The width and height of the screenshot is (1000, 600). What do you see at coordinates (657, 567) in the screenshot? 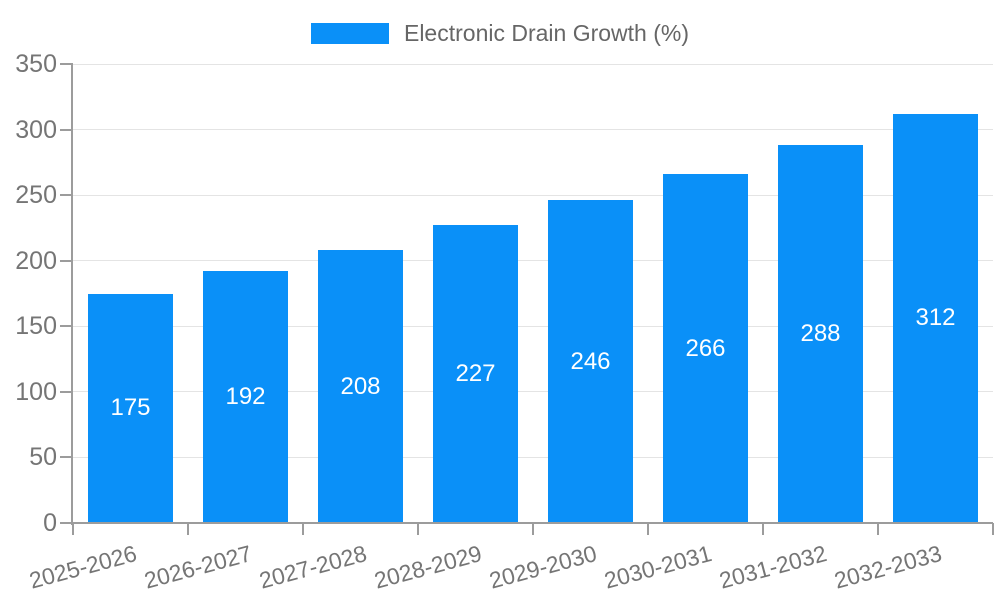
I see `x-axis-category-label: 2030-2031` at bounding box center [657, 567].